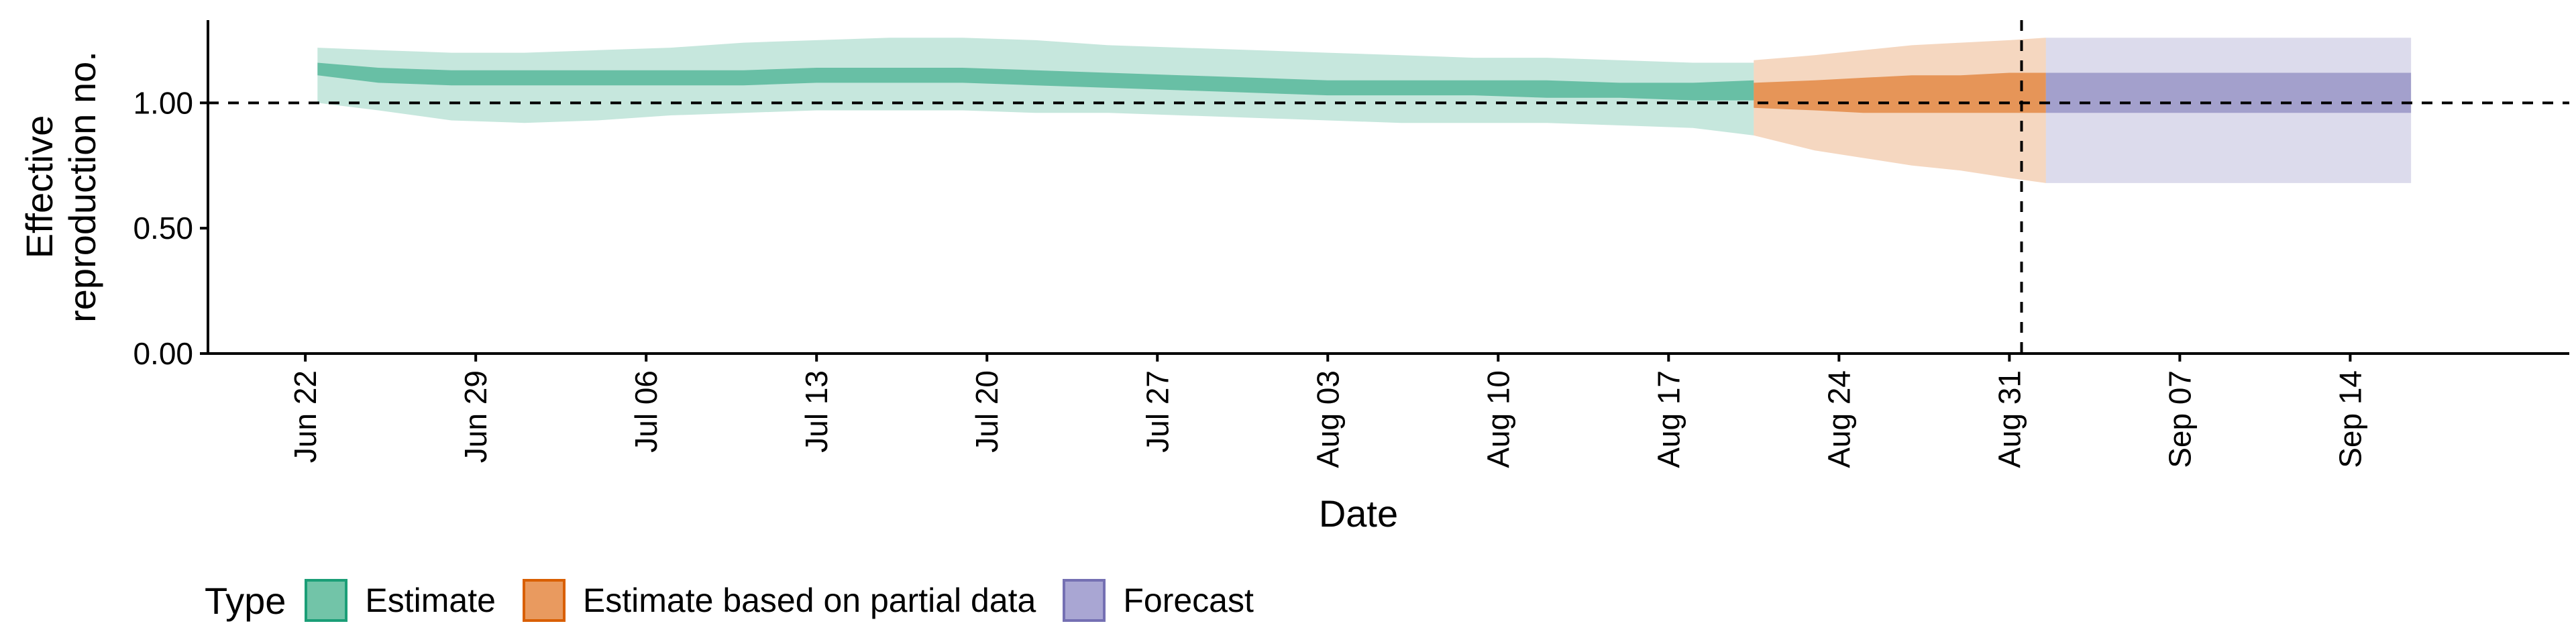 Image resolution: width=2576 pixels, height=644 pixels. I want to click on band-90-estimate, so click(1035, 87).